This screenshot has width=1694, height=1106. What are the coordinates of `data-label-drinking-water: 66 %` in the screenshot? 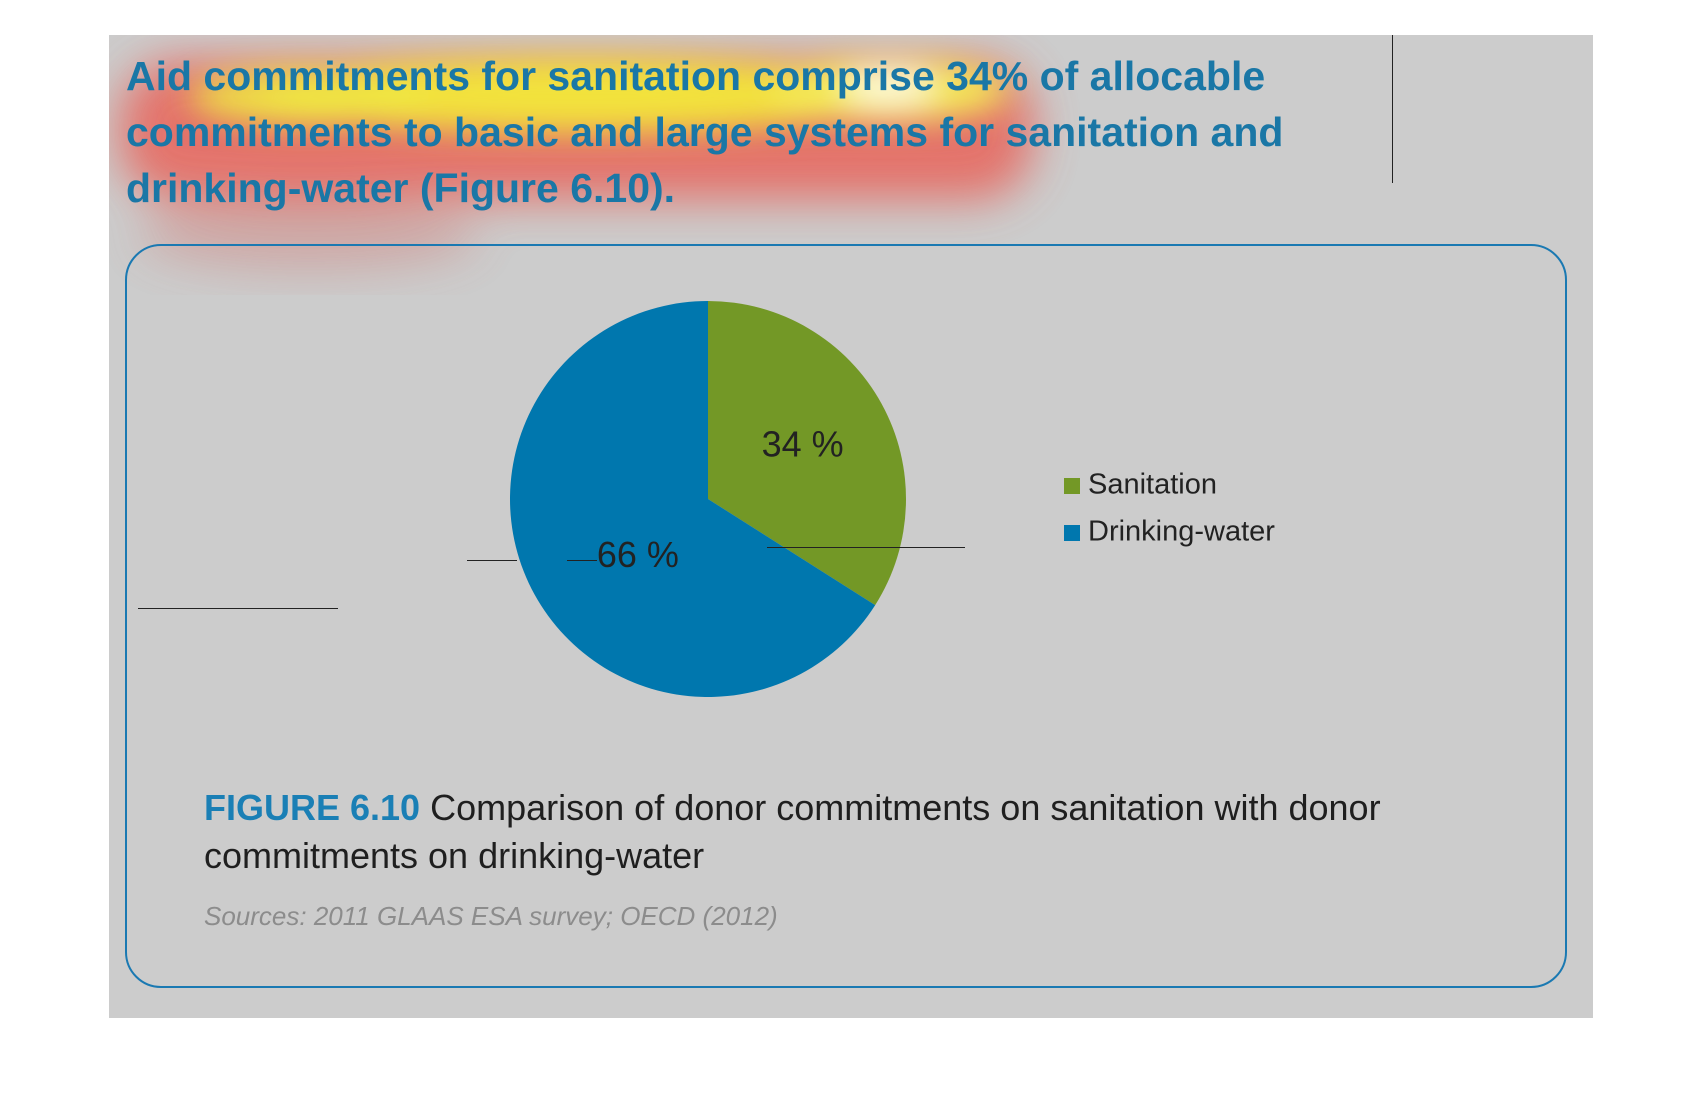 It's located at (638, 554).